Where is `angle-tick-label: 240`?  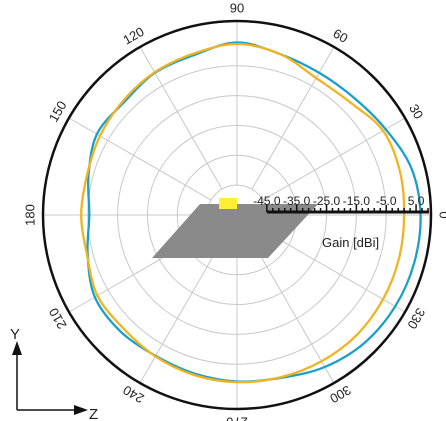 angle-tick-label: 240 is located at coordinates (133, 394).